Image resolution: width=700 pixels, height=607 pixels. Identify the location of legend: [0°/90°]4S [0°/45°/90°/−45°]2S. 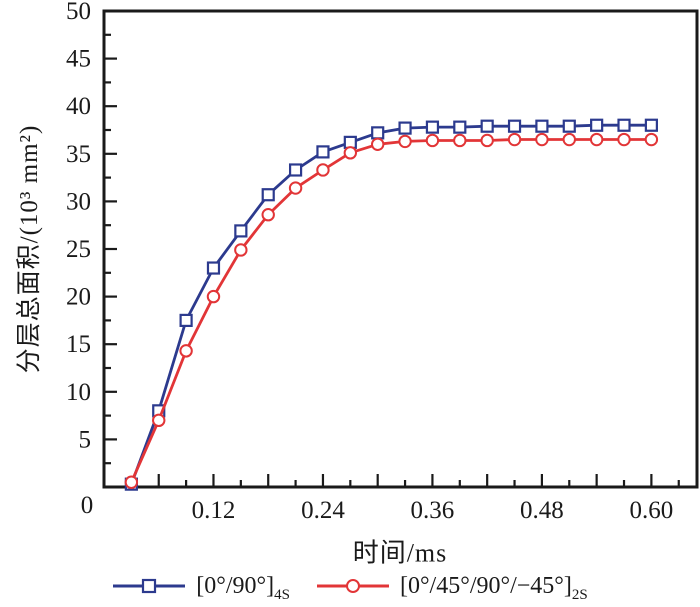
(350, 586).